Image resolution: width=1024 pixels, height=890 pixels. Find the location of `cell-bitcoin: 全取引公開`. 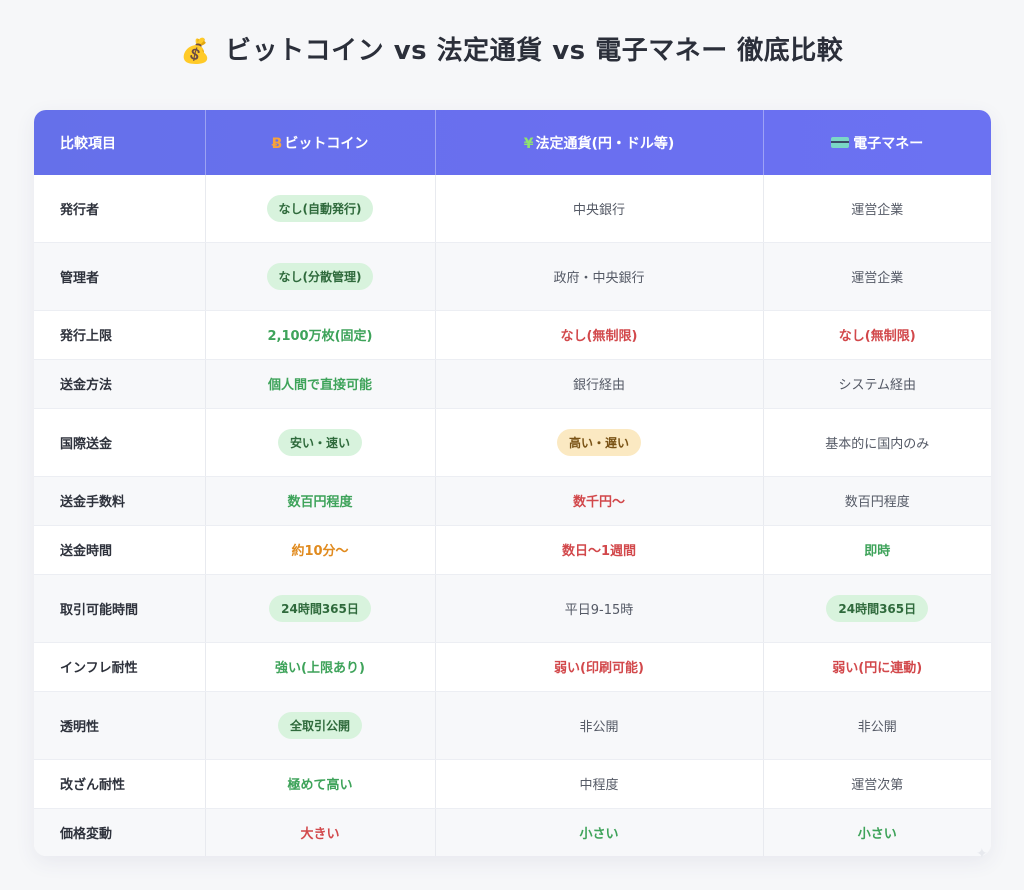

cell-bitcoin: 全取引公開 is located at coordinates (320, 726).